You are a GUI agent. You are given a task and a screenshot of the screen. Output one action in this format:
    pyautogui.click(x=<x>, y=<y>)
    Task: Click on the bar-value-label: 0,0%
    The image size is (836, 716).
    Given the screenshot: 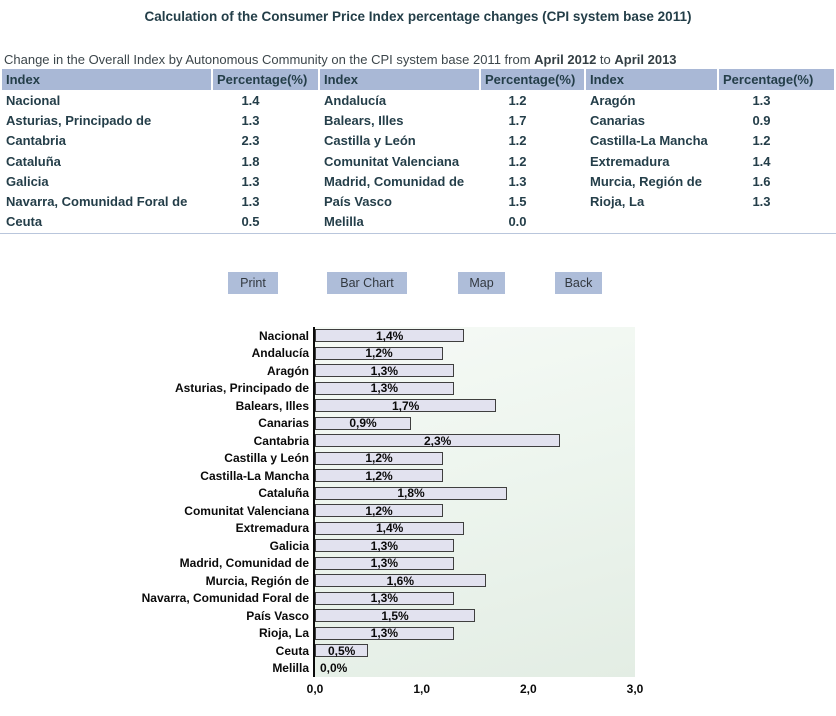 What is the action you would take?
    pyautogui.click(x=334, y=668)
    